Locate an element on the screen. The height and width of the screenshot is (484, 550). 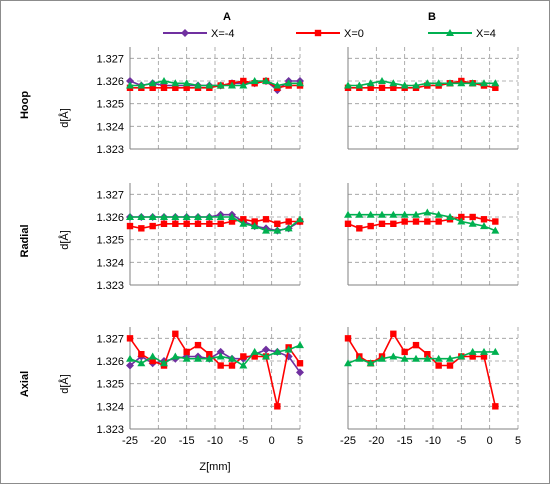
panel-a-axial-ytick-1: 1.324 is located at coordinates (110, 407).